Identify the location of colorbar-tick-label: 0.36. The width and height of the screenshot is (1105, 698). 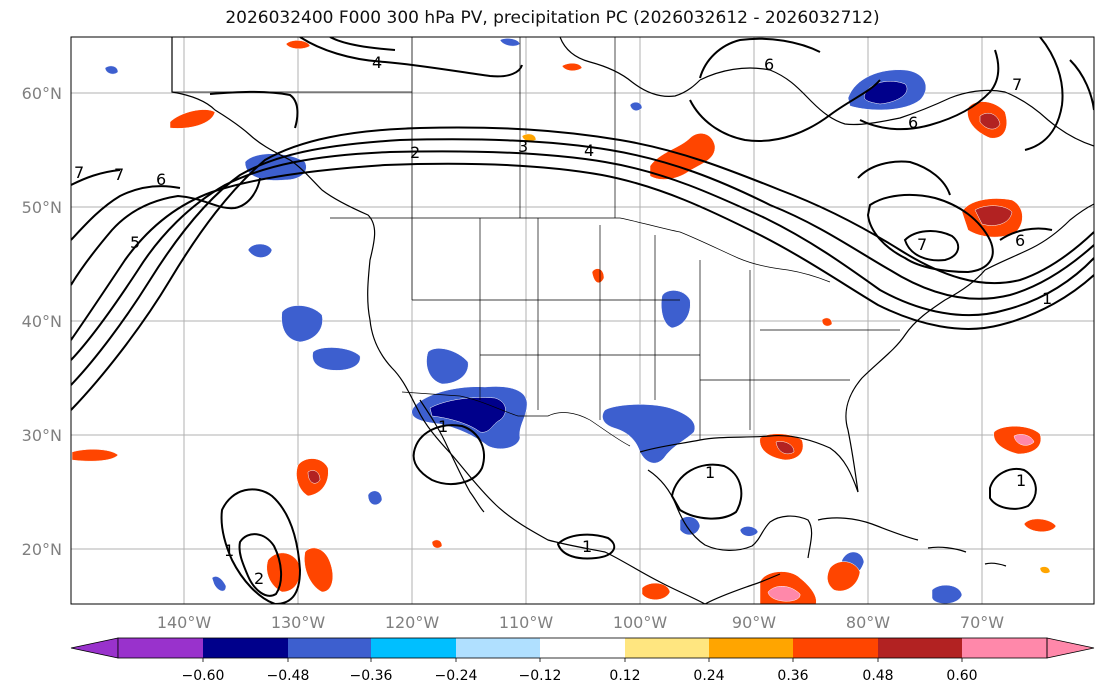
(792, 676).